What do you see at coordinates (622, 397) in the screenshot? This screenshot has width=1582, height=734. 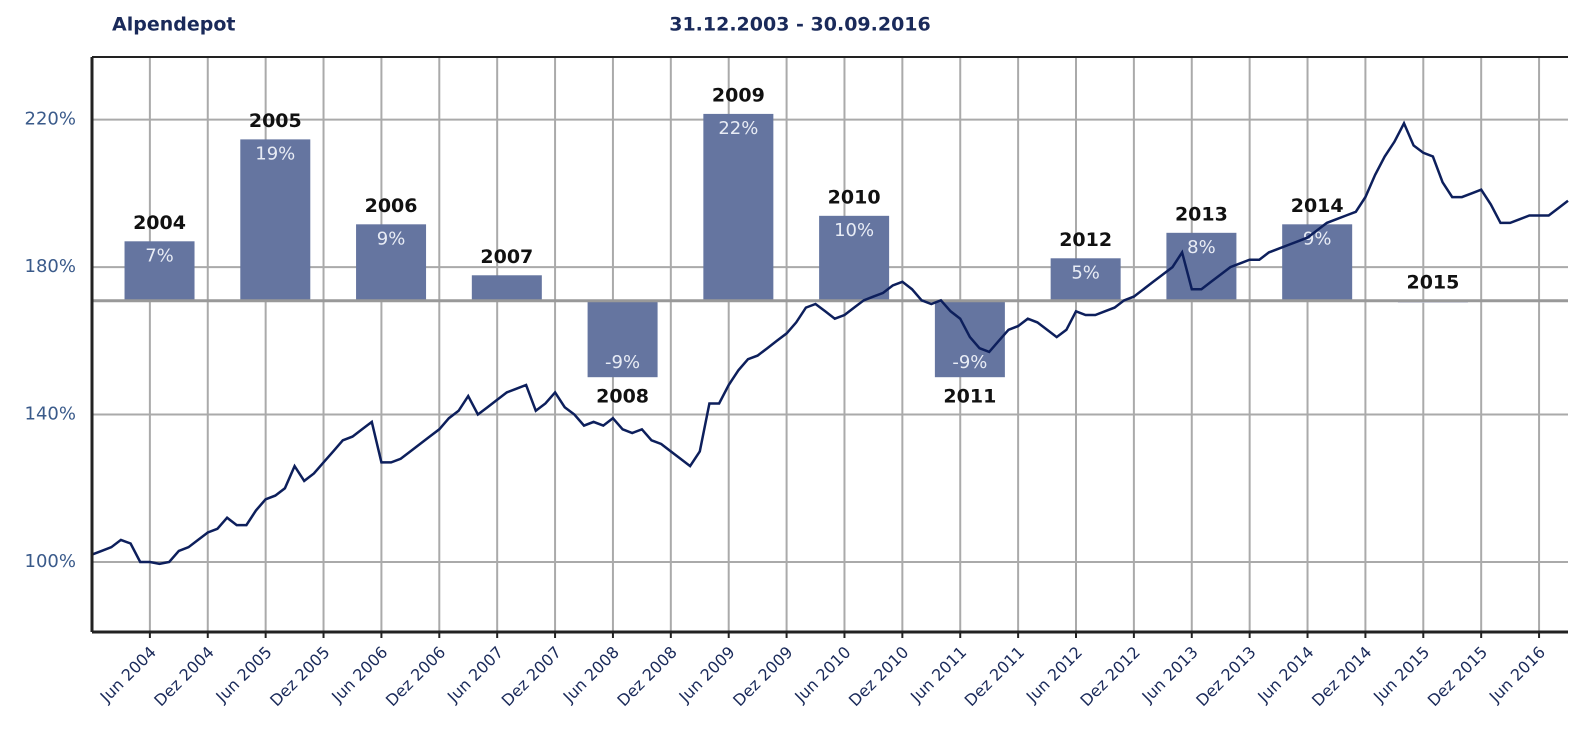 I see `year-label: 2008` at bounding box center [622, 397].